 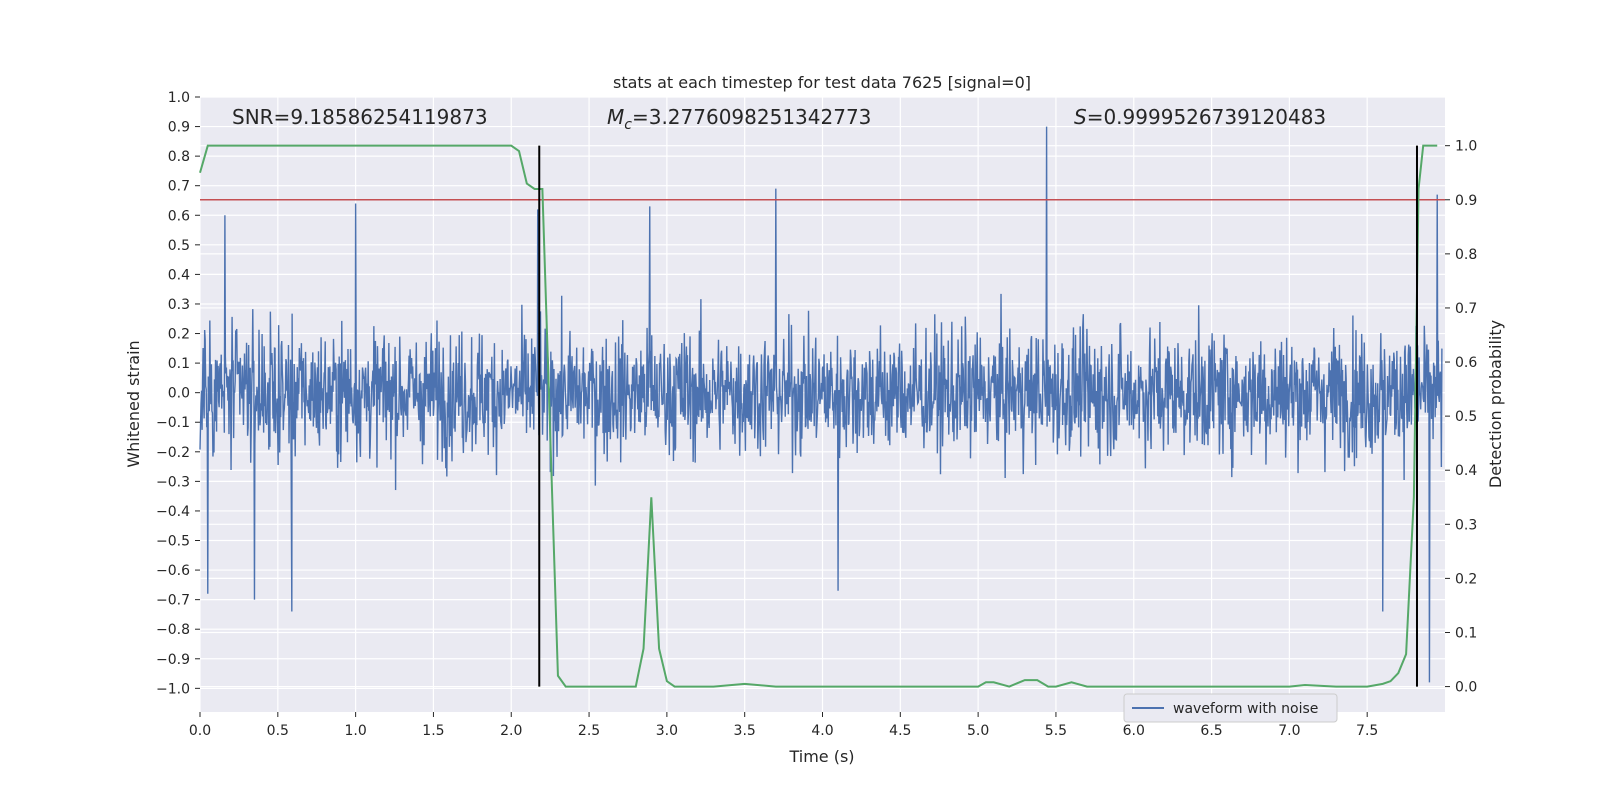 What do you see at coordinates (1466, 471) in the screenshot?
I see `y-tick-label-right: 0.4` at bounding box center [1466, 471].